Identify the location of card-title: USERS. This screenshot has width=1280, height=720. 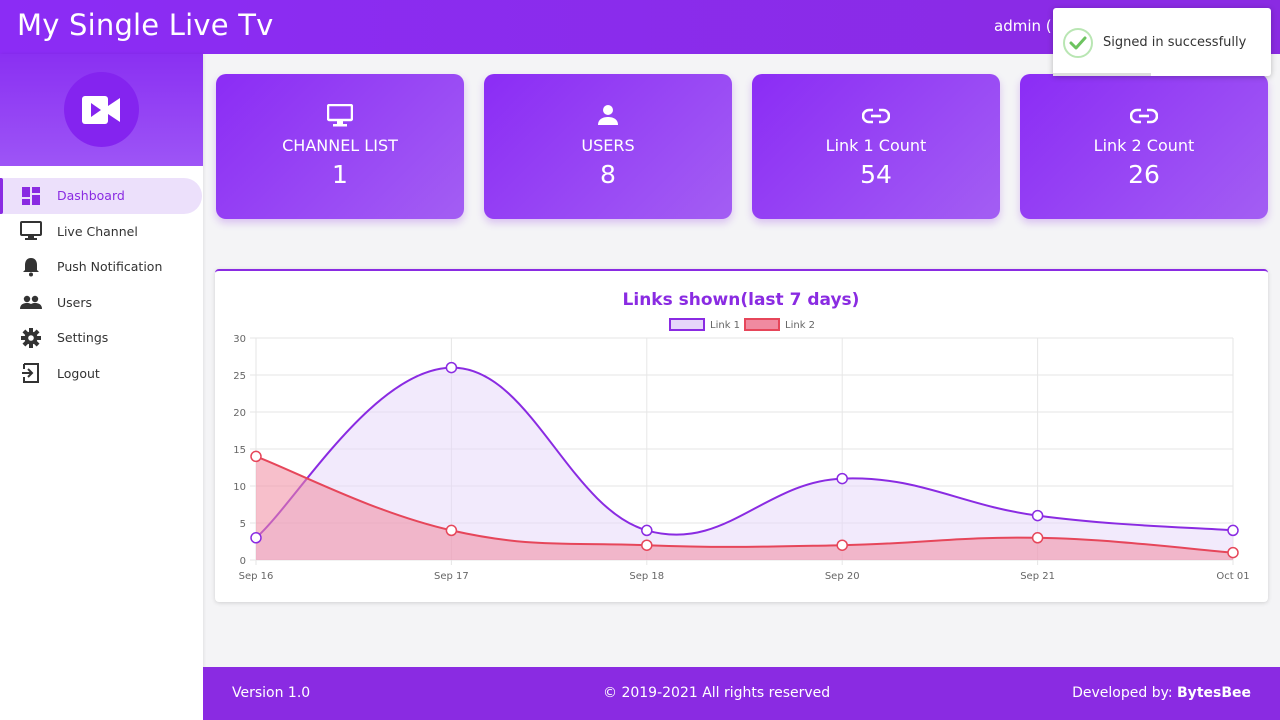
(608, 145).